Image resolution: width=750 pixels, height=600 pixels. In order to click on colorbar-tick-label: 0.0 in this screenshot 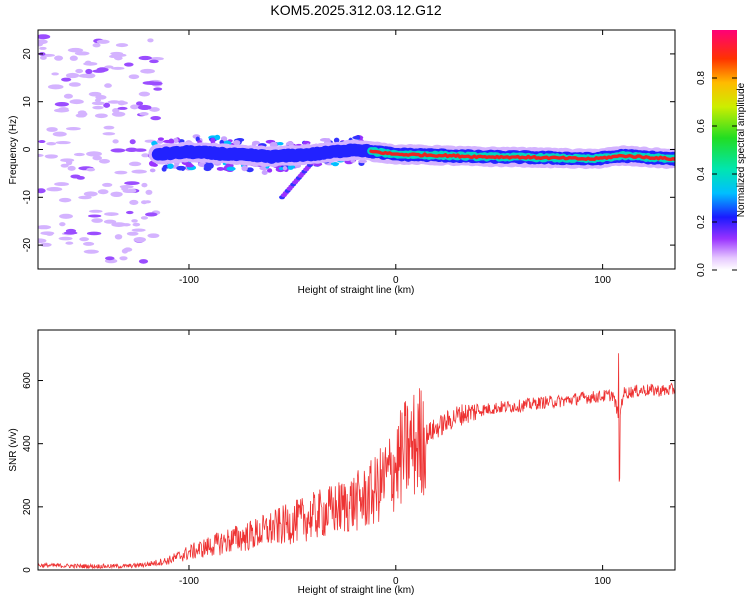, I will do `click(701, 270)`.